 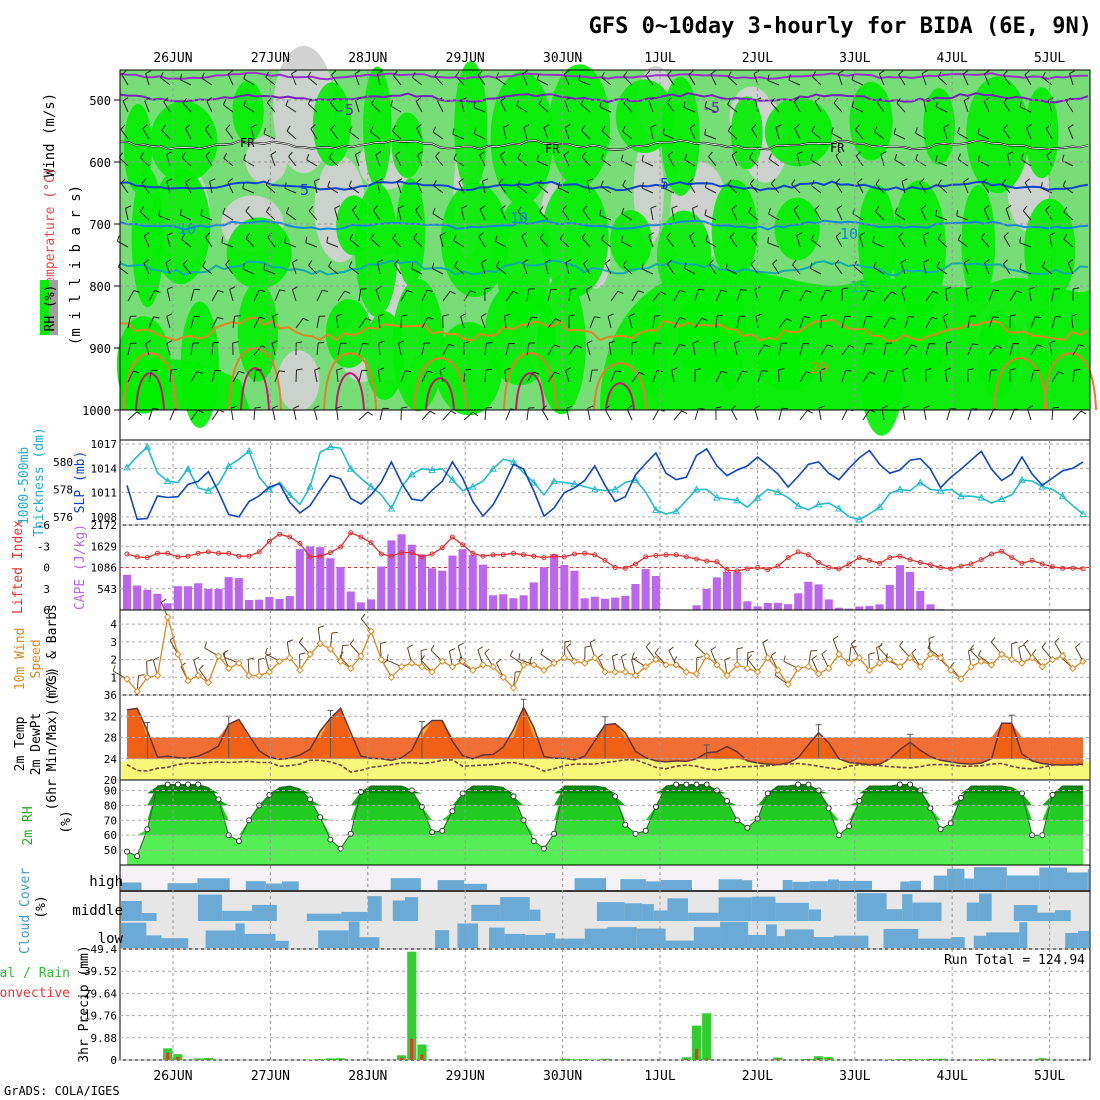 What do you see at coordinates (104, 525) in the screenshot?
I see `y-tick-label-cape: 2172` at bounding box center [104, 525].